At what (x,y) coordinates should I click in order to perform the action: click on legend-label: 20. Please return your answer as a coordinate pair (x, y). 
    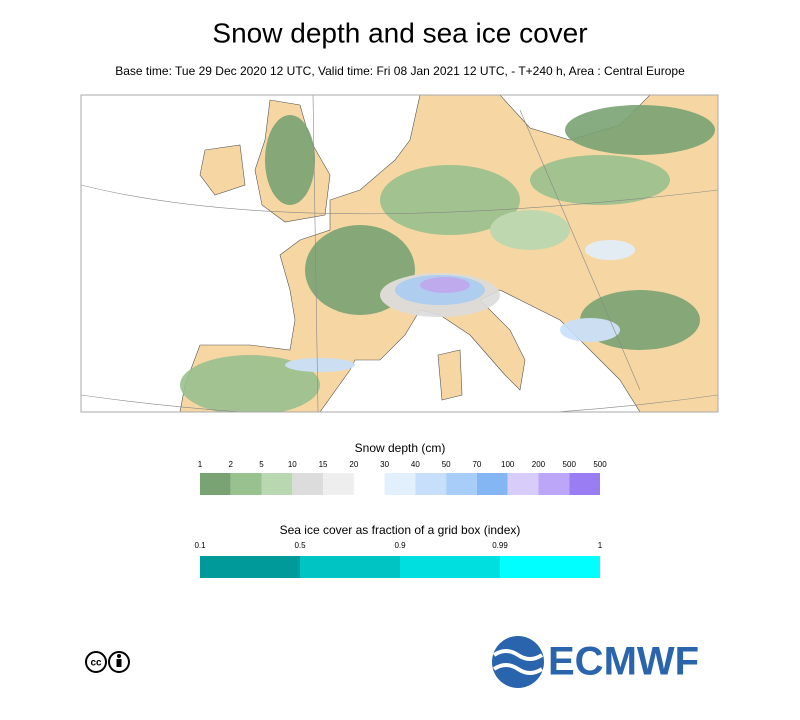
    Looking at the image, I should click on (353, 464).